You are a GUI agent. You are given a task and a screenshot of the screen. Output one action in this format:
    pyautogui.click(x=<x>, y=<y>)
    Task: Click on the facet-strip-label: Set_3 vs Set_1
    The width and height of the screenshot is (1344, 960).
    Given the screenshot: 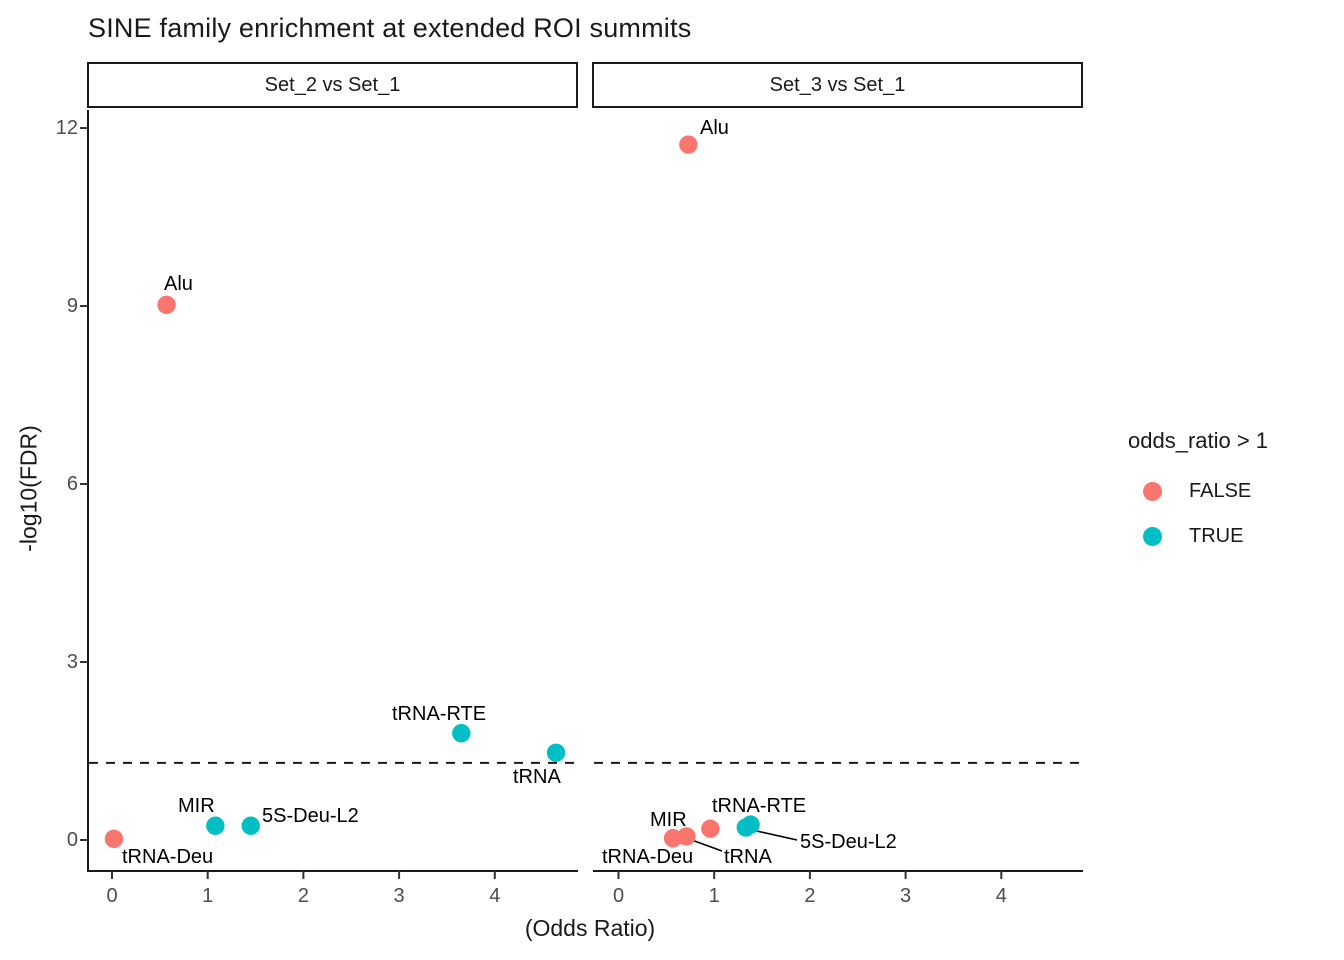 What is the action you would take?
    pyautogui.click(x=837, y=84)
    